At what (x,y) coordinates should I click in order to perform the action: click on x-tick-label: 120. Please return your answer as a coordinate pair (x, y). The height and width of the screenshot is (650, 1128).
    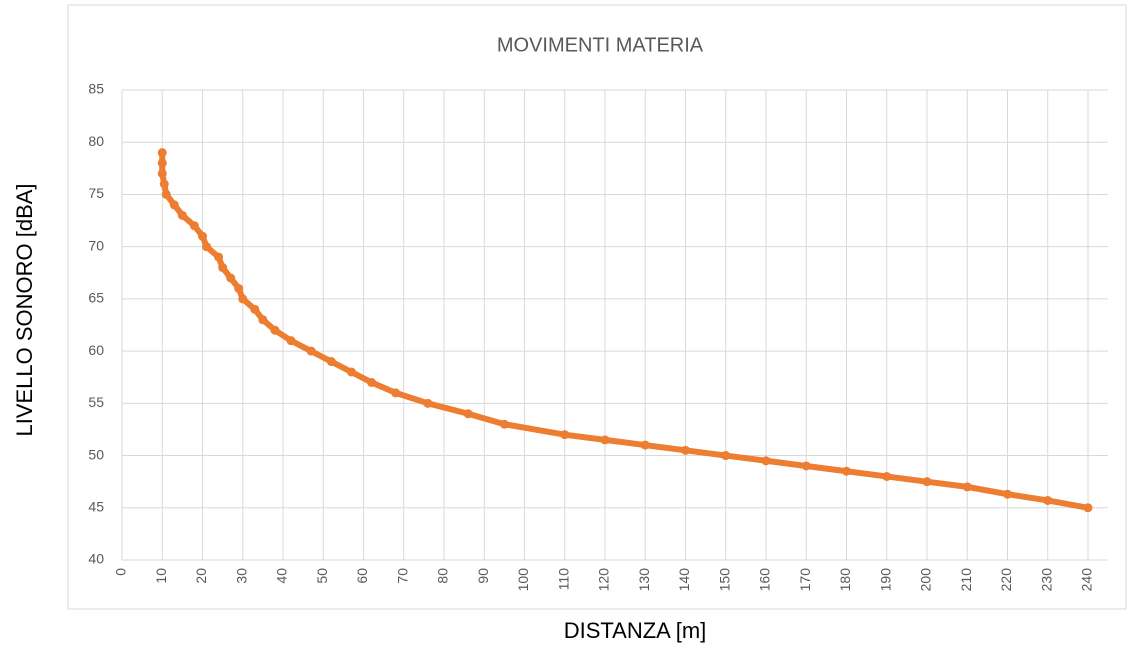
    Looking at the image, I should click on (604, 580).